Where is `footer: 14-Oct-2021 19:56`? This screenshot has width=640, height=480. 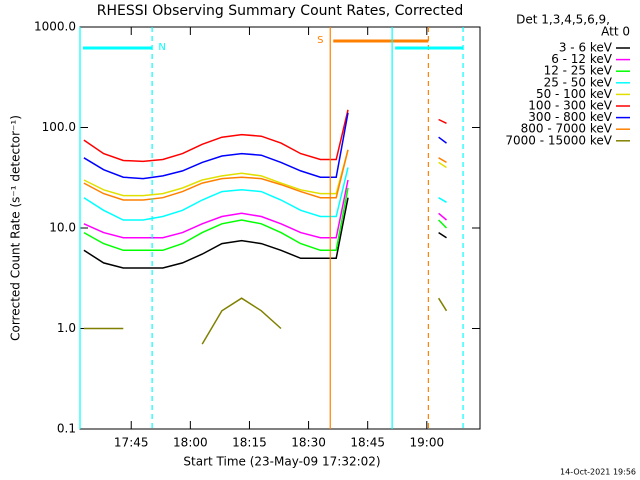 footer: 14-Oct-2021 19:56 is located at coordinates (598, 472).